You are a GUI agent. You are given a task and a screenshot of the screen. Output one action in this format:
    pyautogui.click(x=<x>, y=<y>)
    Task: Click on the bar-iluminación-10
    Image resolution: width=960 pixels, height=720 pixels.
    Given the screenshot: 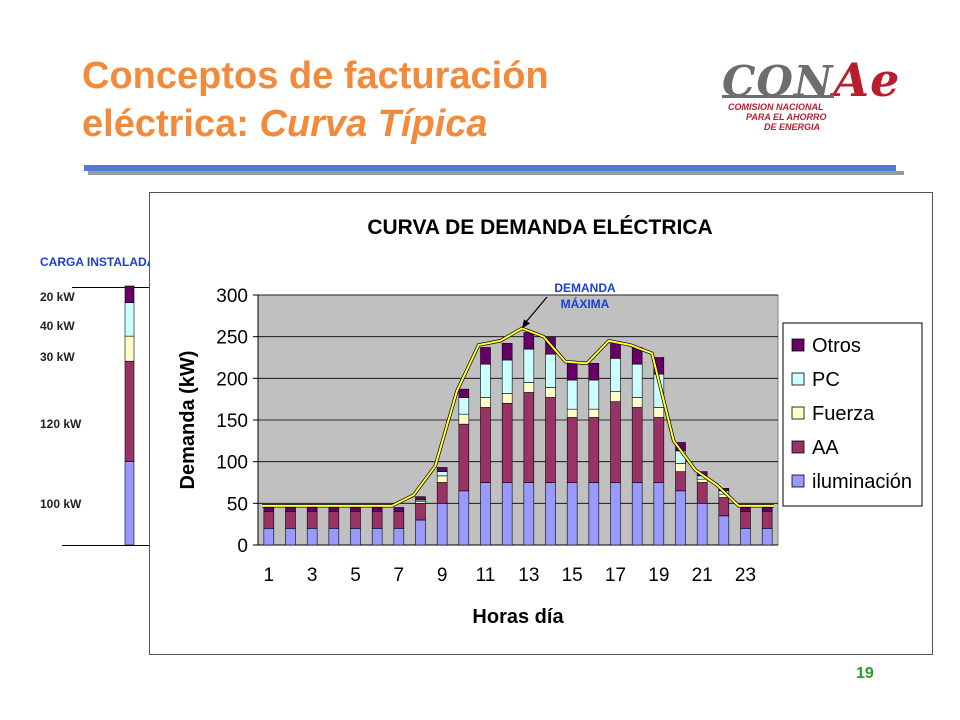 What is the action you would take?
    pyautogui.click(x=464, y=518)
    